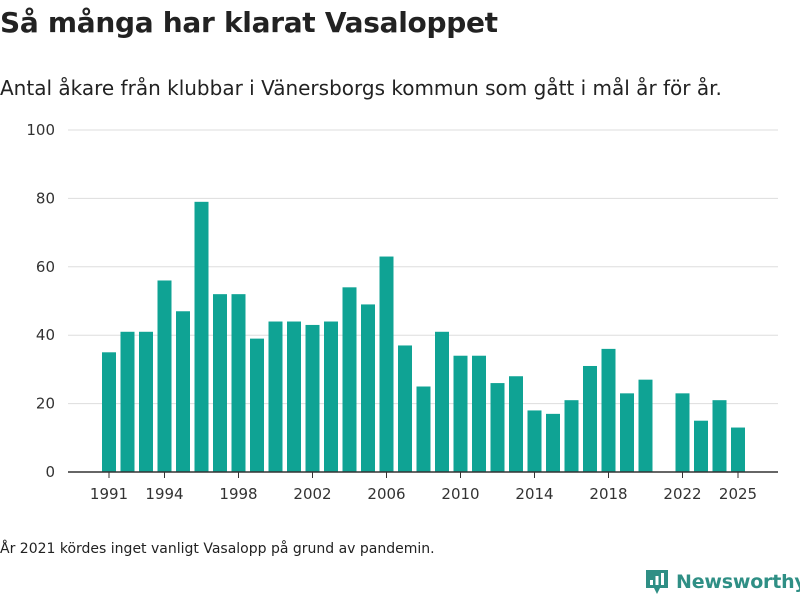  Describe the element at coordinates (275, 396) in the screenshot. I see `bar-2000` at that location.